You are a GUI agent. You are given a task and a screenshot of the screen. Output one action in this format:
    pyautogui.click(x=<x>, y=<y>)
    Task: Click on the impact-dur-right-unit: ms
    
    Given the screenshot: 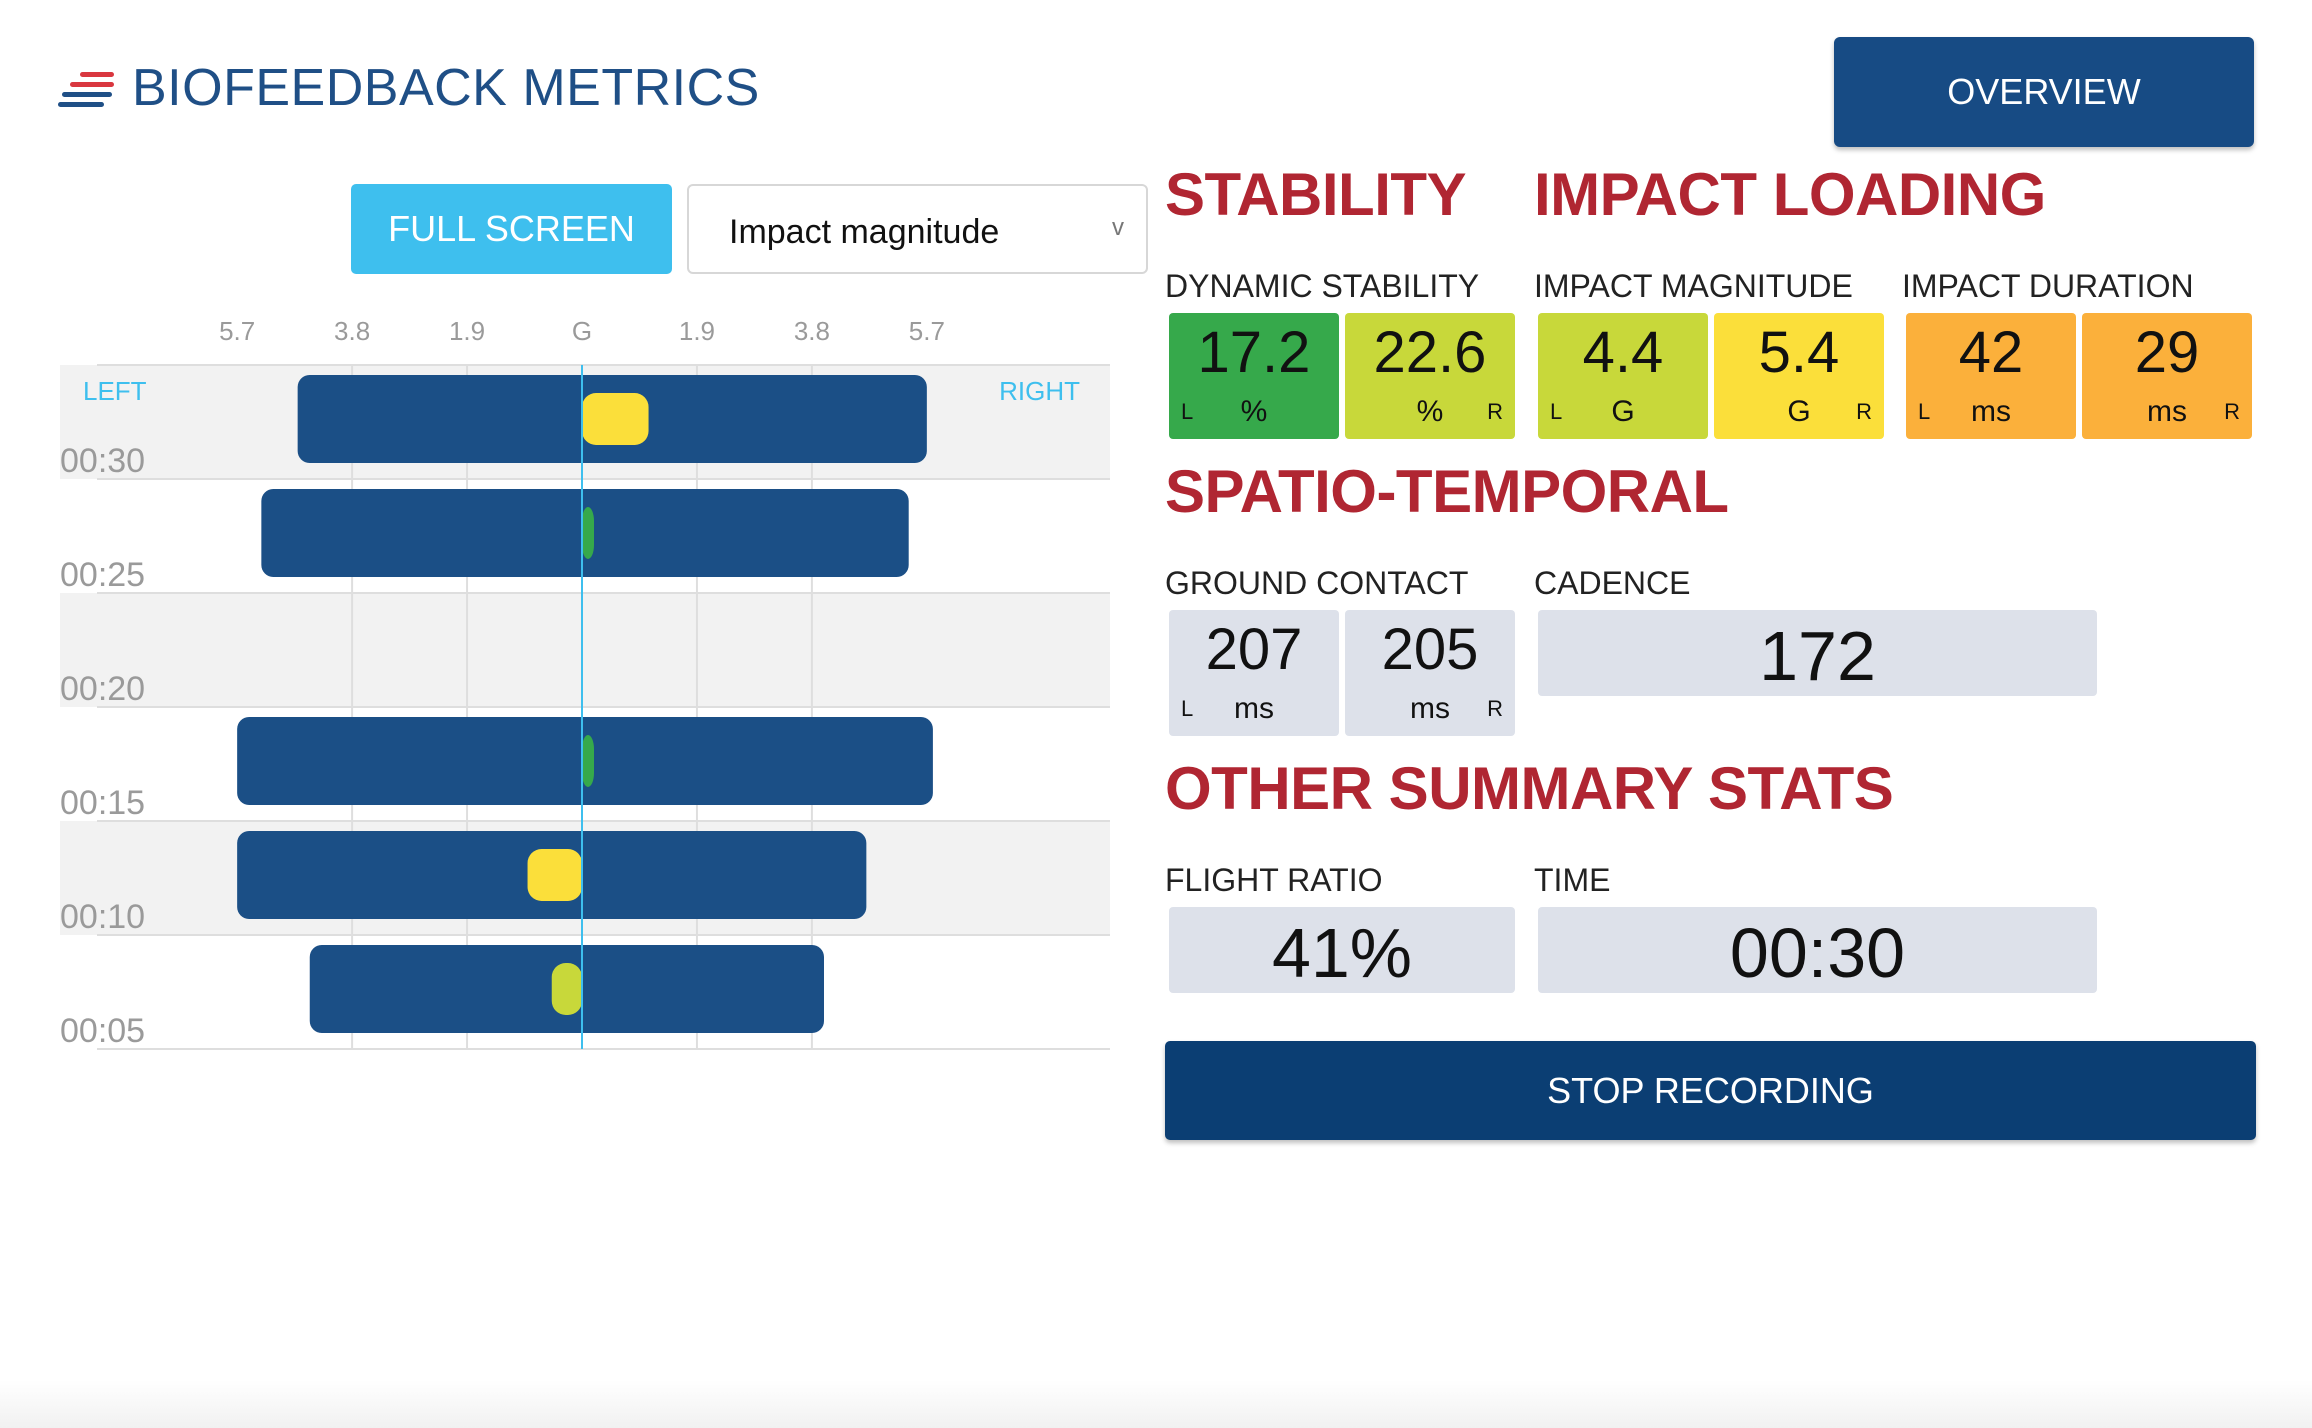 What is the action you would take?
    pyautogui.click(x=2167, y=411)
    